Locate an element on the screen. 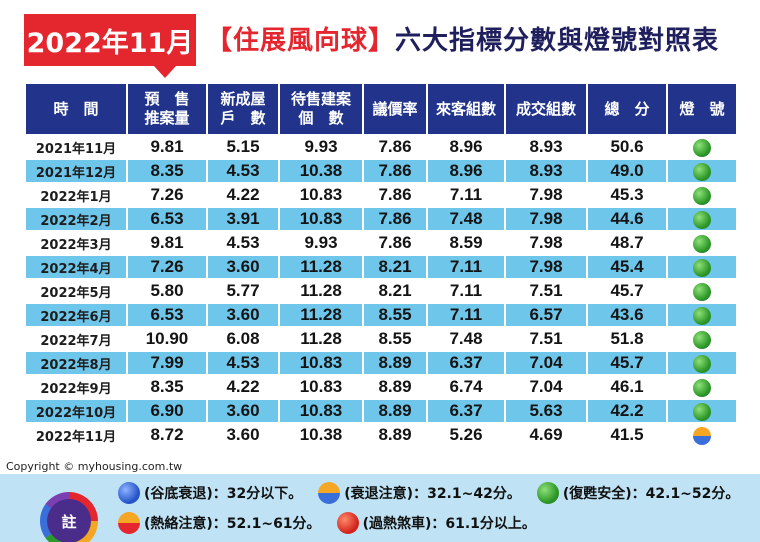 This screenshot has height=542, width=760. score-cell: 7.26 is located at coordinates (167, 267).